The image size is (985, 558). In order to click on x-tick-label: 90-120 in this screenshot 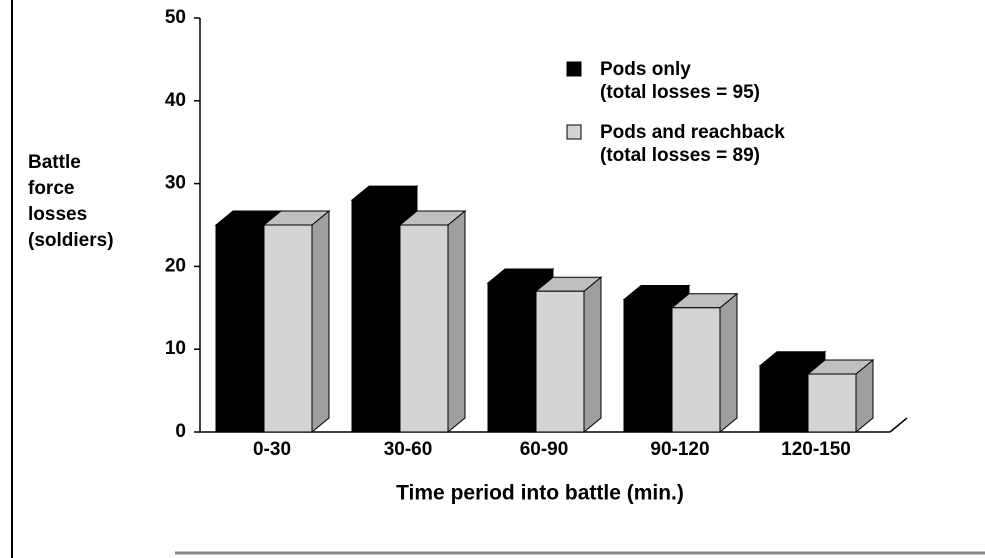, I will do `click(679, 449)`.